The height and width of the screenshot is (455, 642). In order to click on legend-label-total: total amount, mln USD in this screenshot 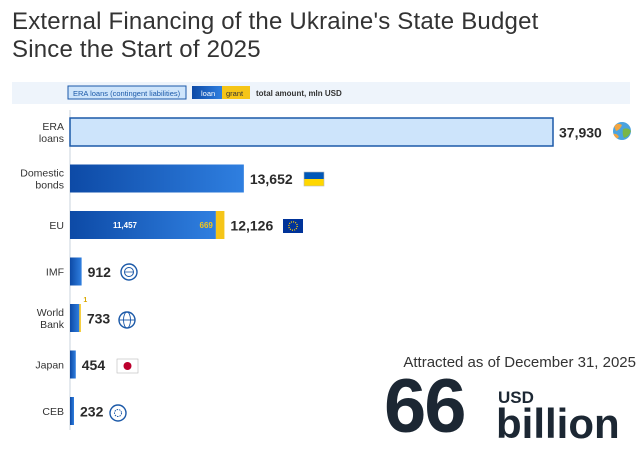, I will do `click(299, 93)`.